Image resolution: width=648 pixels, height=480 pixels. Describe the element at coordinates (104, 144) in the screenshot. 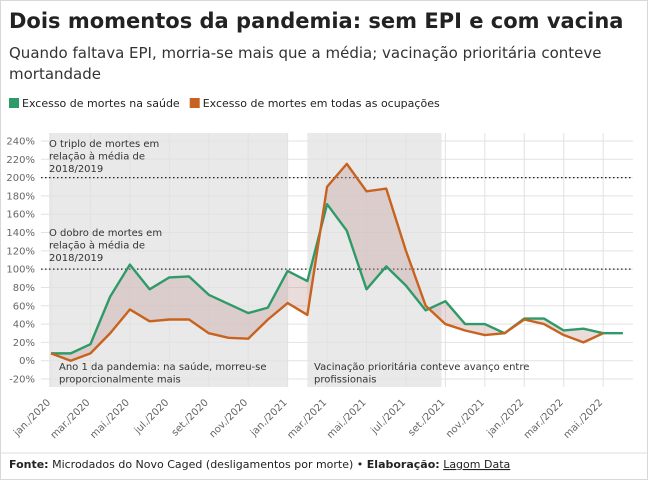

I see `annotation: O triplo de mortes em` at that location.